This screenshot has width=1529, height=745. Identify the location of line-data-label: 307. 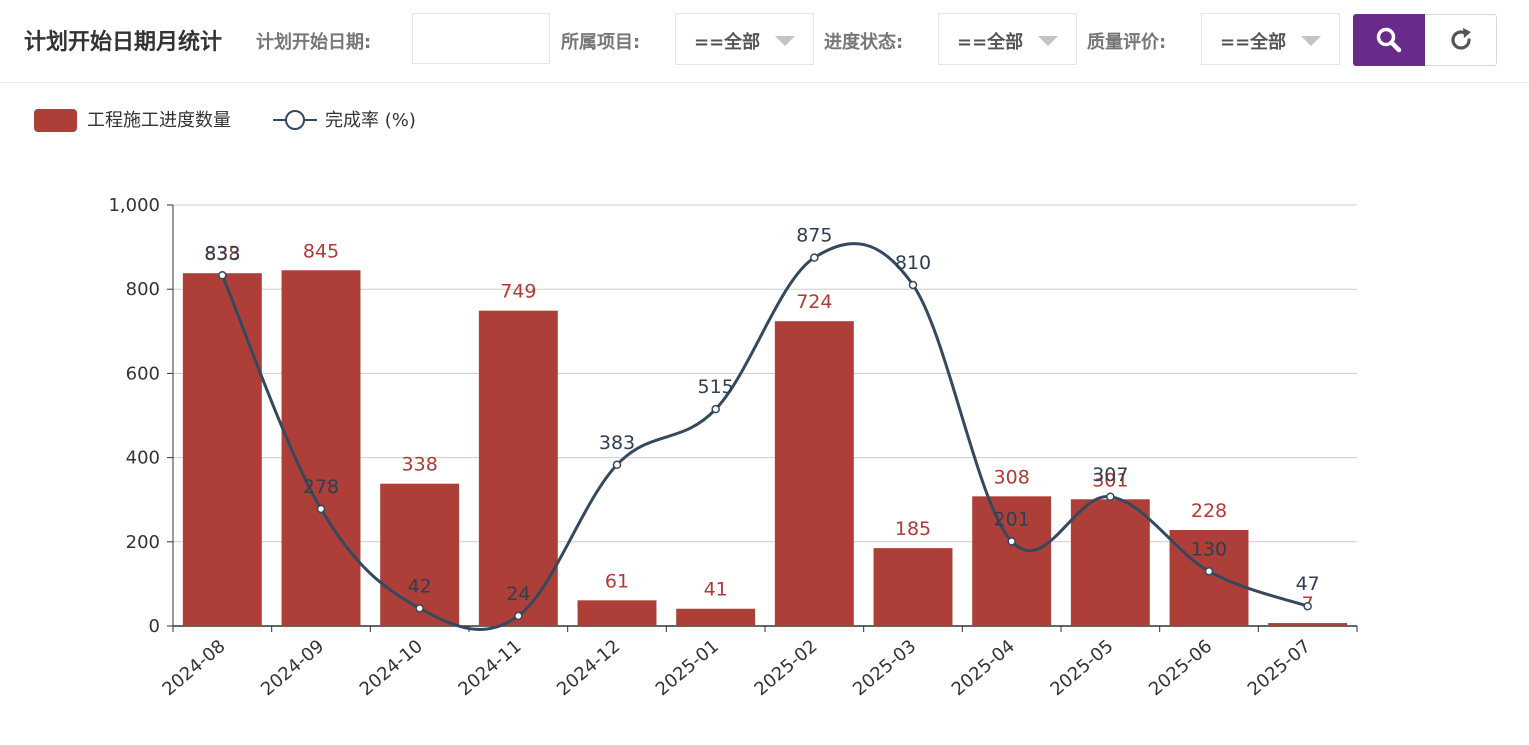
(1110, 475).